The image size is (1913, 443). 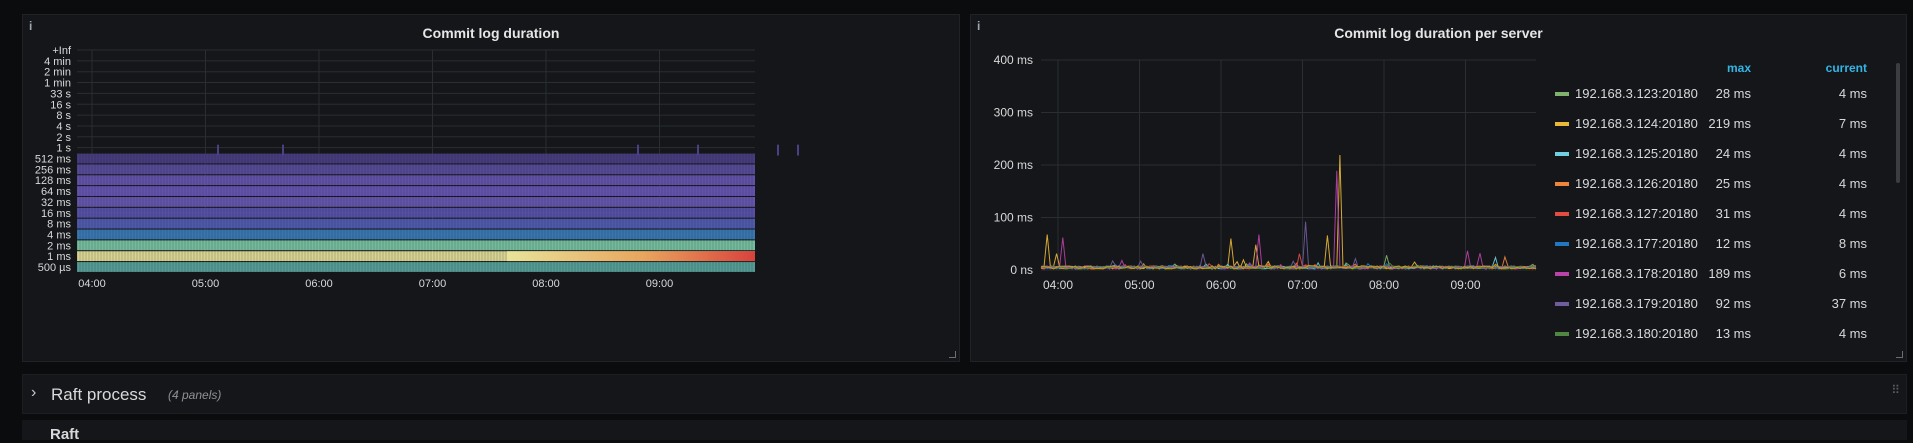 I want to click on legend-max-value: 219 ms, so click(x=1729, y=123).